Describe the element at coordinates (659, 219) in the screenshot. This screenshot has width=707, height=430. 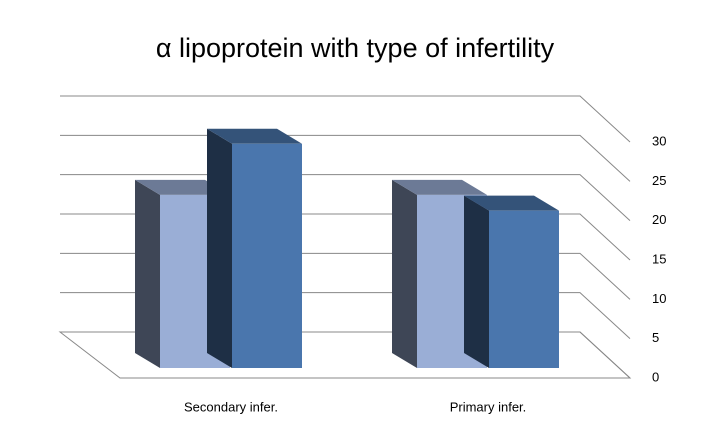
I see `y-tick-label: 20` at that location.